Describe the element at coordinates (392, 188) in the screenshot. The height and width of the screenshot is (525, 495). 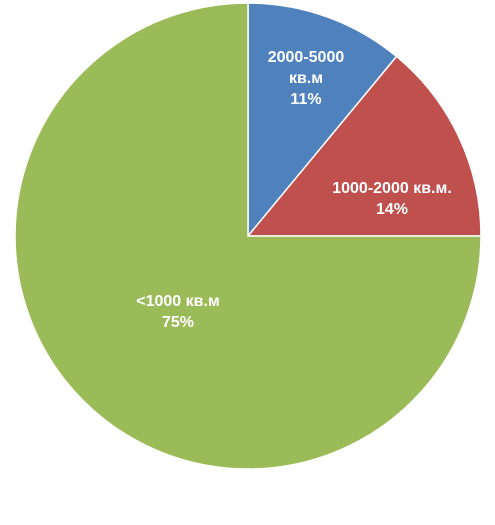
I see `pie-slice-category: 1000-2000 кв.м.` at that location.